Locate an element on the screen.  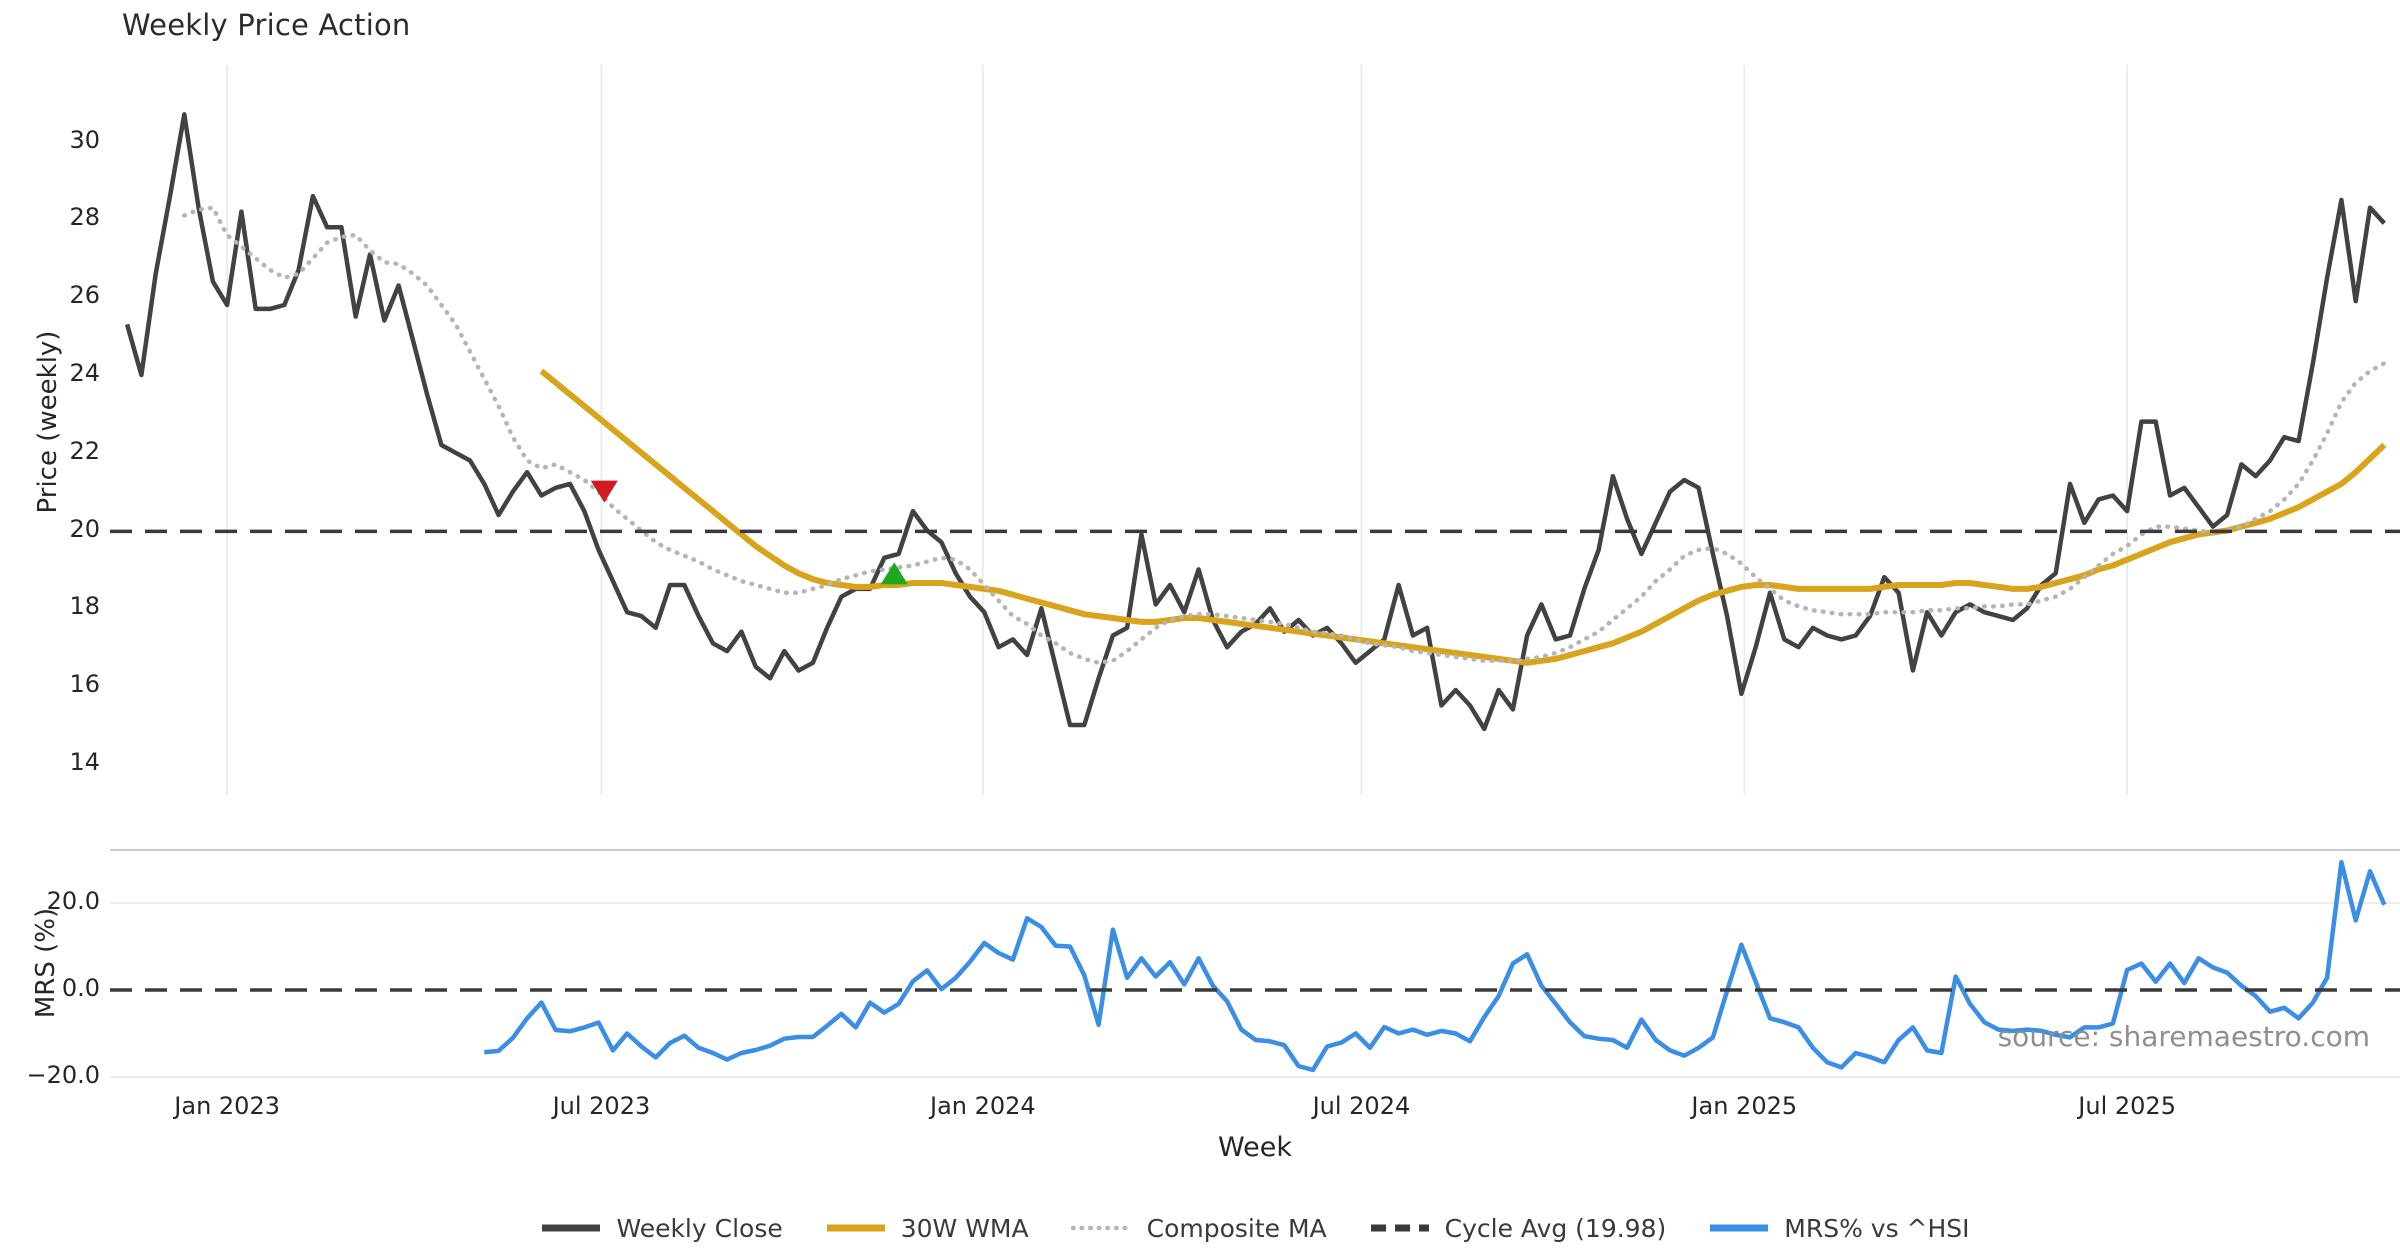
x-axis-label: Week is located at coordinates (1255, 1147).